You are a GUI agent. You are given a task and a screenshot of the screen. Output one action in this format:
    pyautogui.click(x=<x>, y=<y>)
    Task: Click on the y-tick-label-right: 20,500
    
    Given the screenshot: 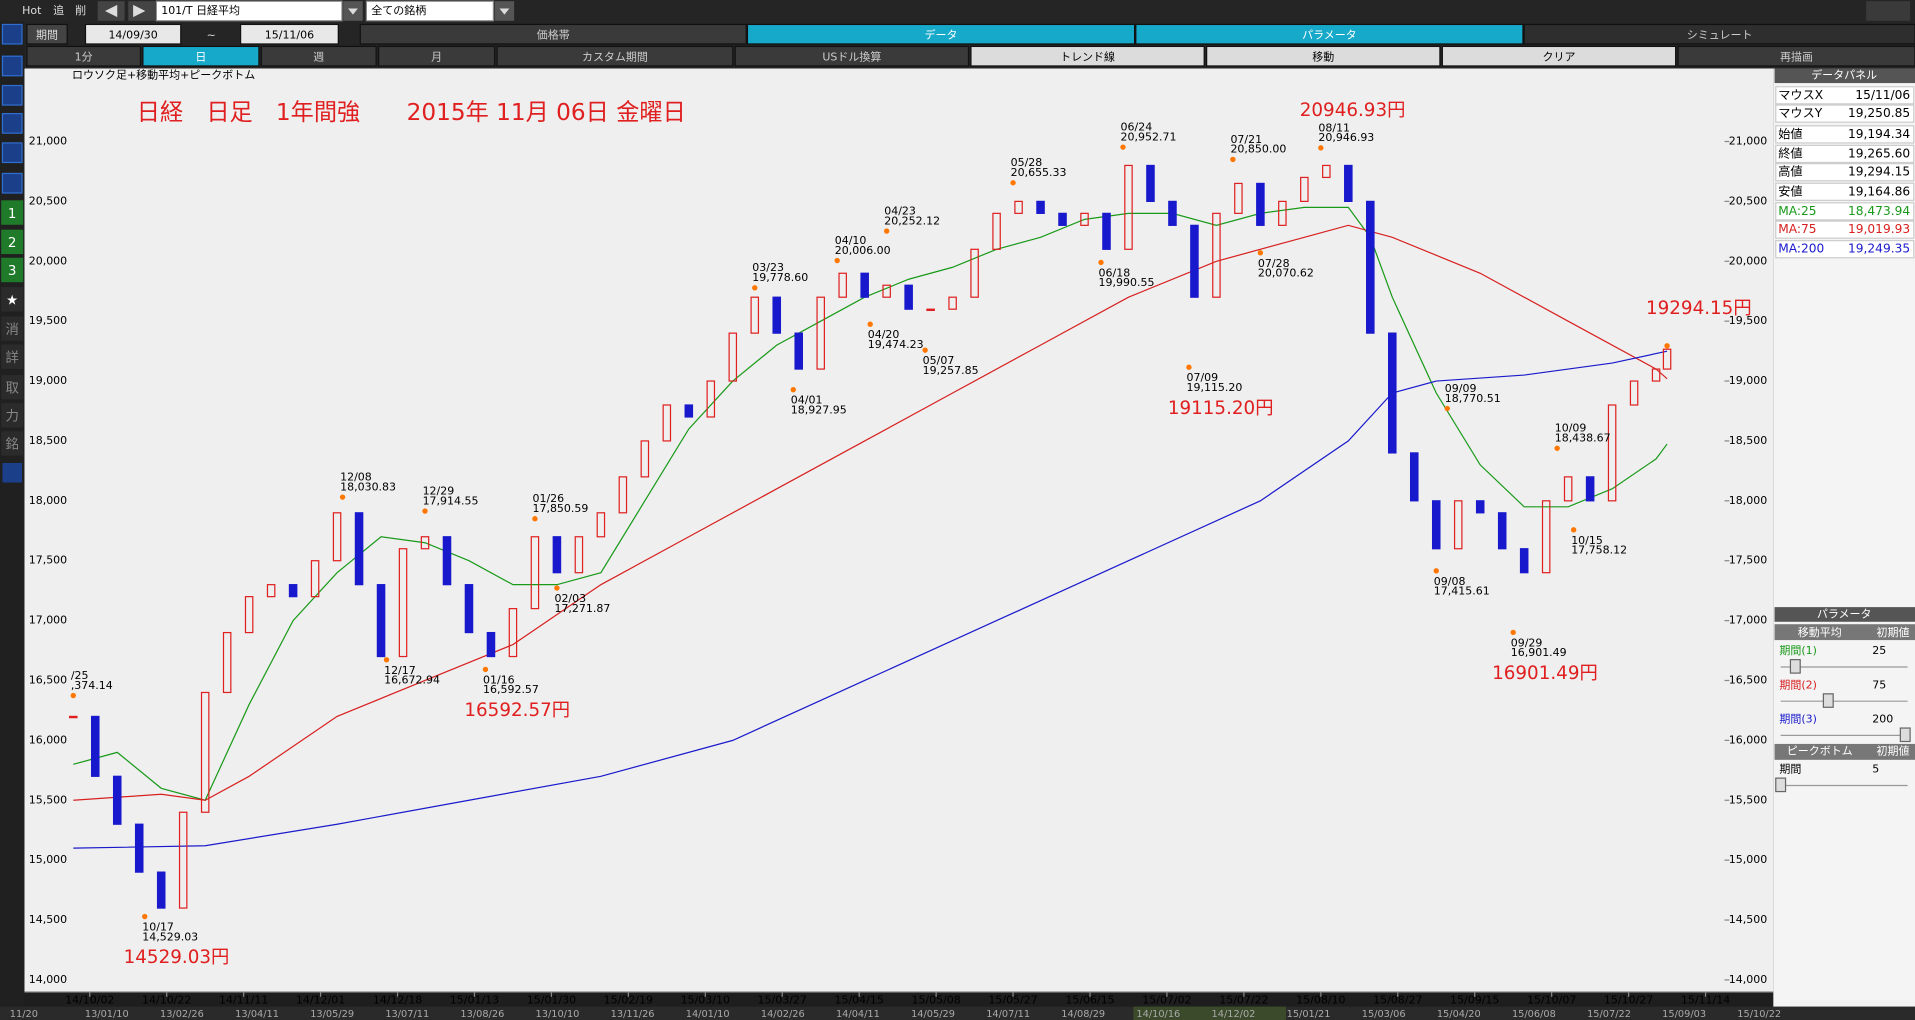 What is the action you would take?
    pyautogui.click(x=1748, y=200)
    